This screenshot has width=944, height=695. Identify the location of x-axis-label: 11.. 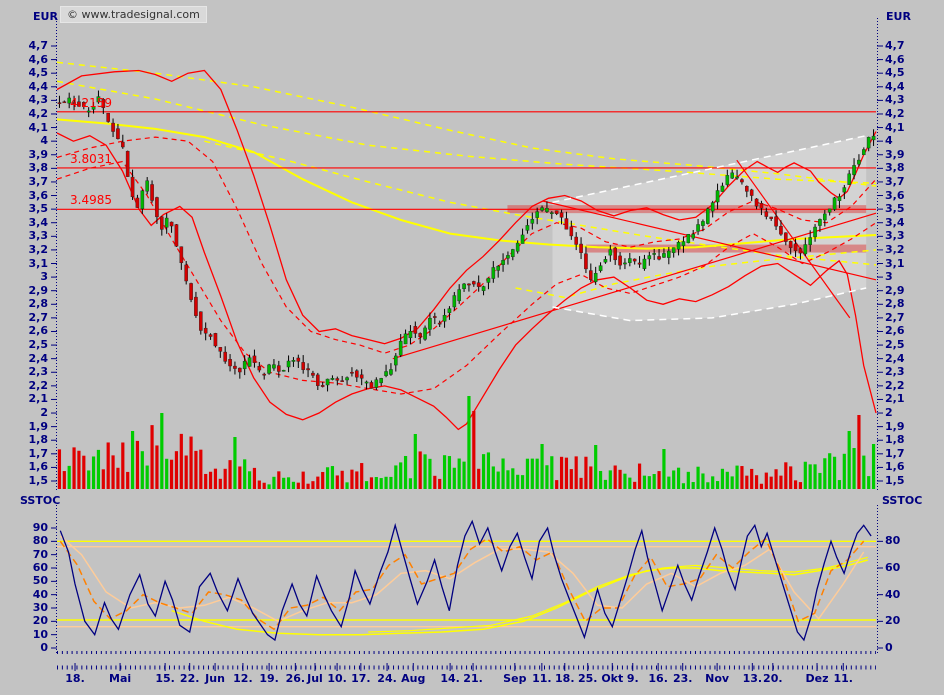
(843, 678).